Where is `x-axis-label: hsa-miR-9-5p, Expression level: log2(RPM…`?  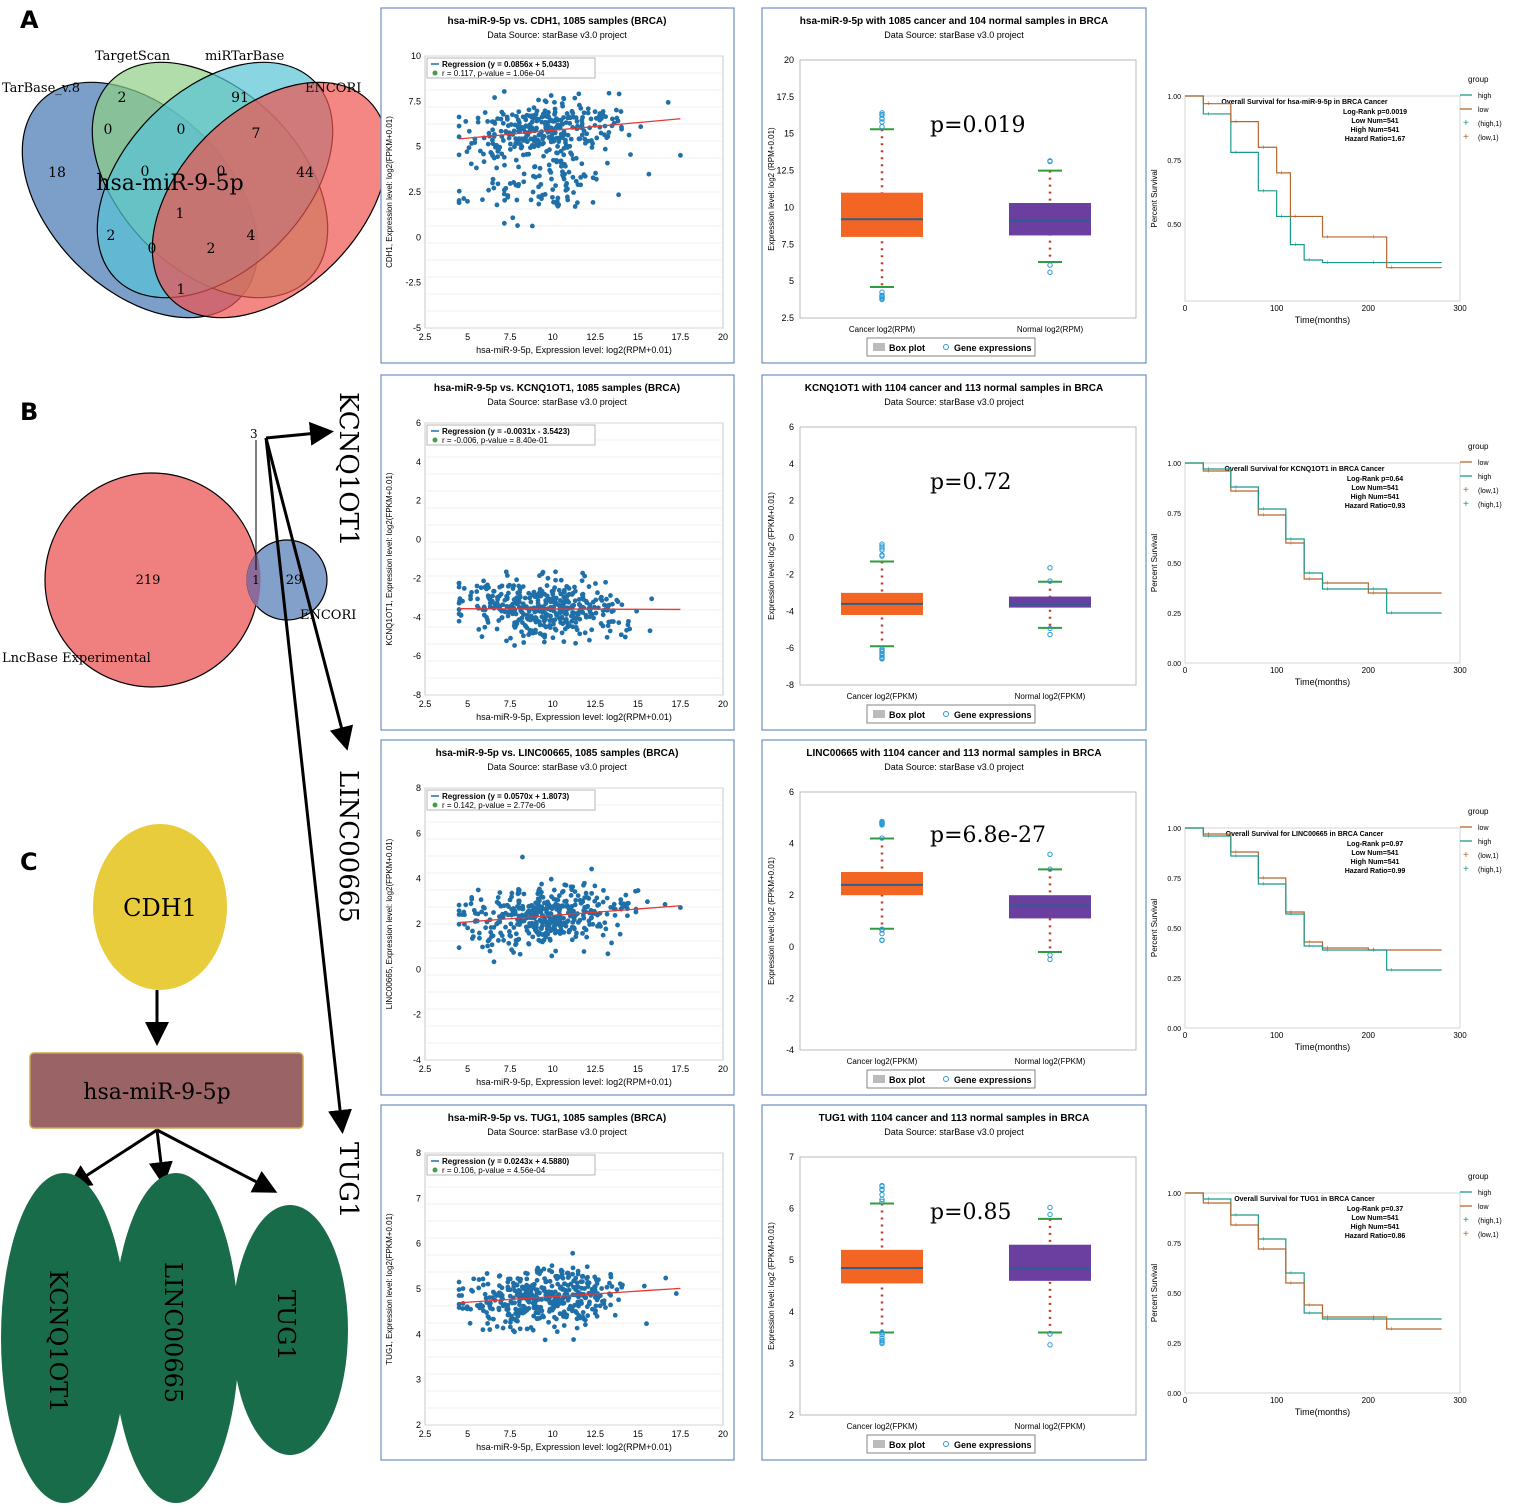
x-axis-label: hsa-miR-9-5p, Expression level: log2(RPM… is located at coordinates (574, 1082).